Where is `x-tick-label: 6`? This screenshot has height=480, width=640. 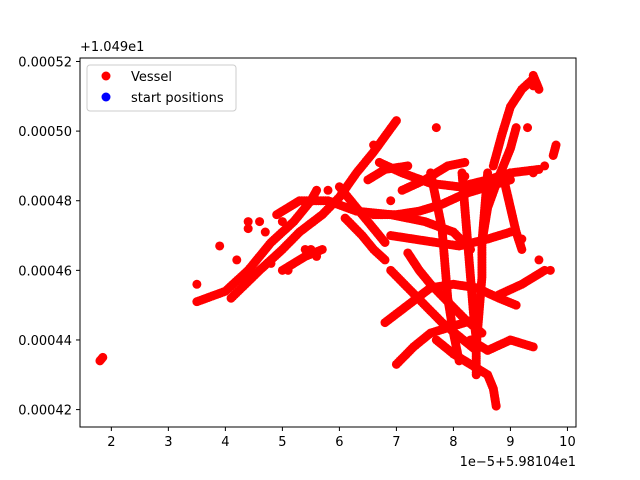
x-tick-label: 6 is located at coordinates (339, 442).